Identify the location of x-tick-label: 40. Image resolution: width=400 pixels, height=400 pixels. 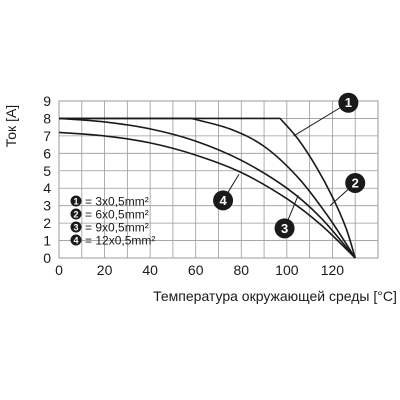
(150, 270).